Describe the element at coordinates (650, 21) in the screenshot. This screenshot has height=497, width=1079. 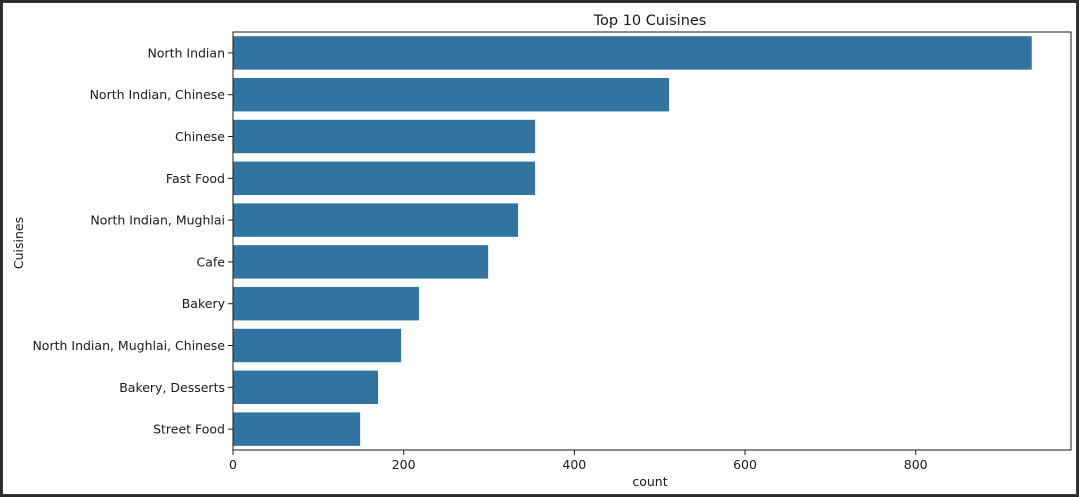
I see `chart-title: Top 10 Cuisines` at that location.